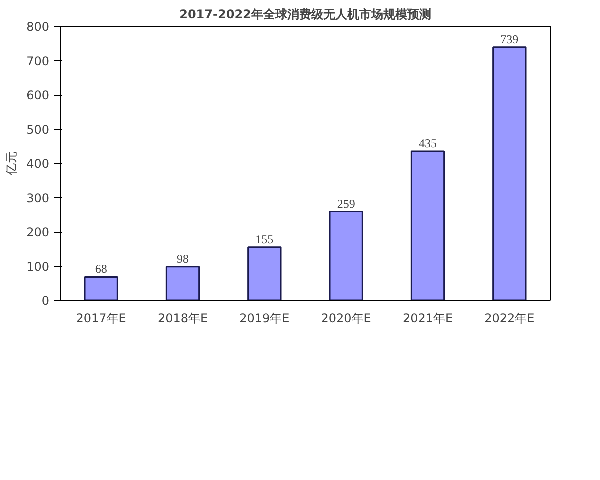  I want to click on data-label: 98, so click(183, 259).